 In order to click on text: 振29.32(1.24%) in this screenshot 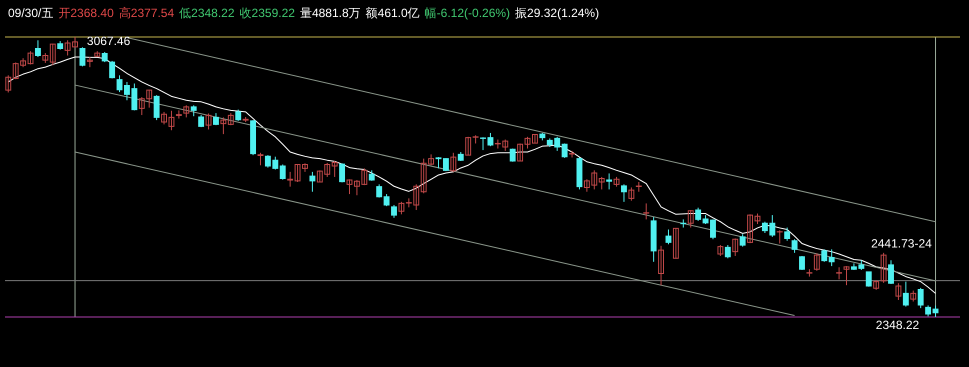, I will do `click(557, 13)`.